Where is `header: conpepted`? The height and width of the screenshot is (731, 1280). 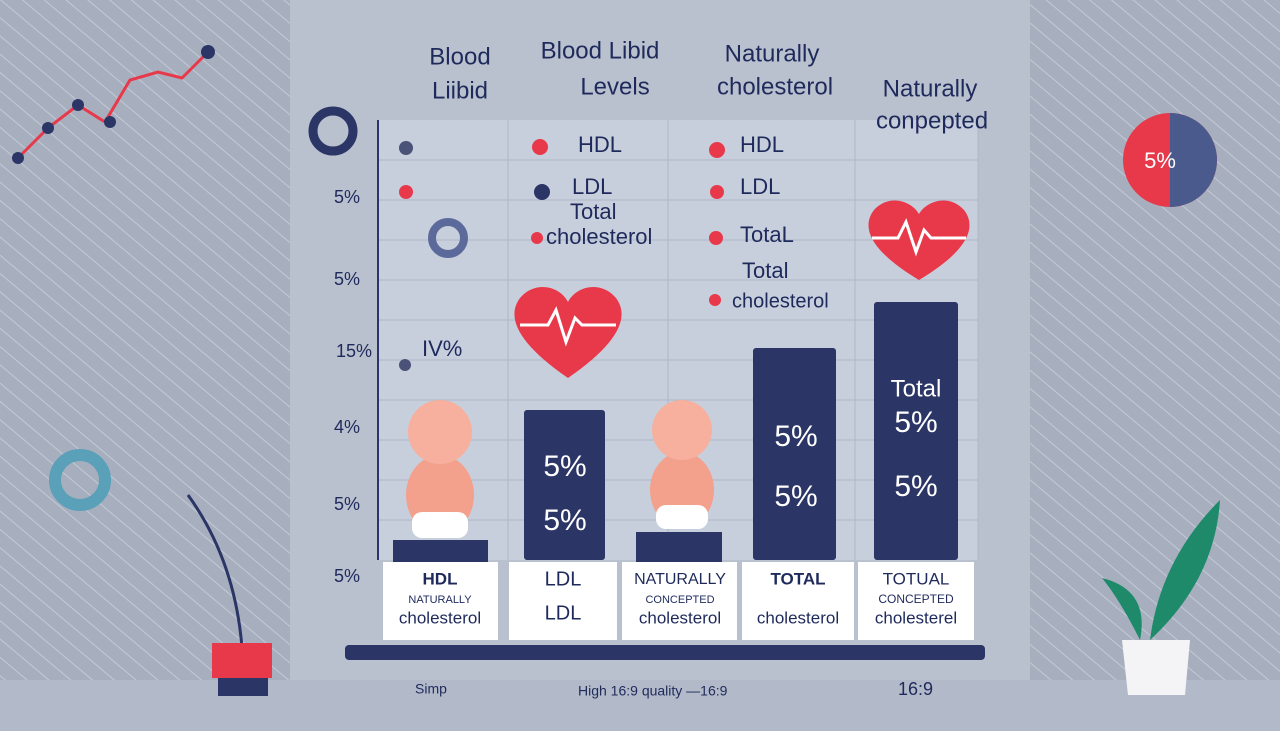
header: conpepted is located at coordinates (932, 120).